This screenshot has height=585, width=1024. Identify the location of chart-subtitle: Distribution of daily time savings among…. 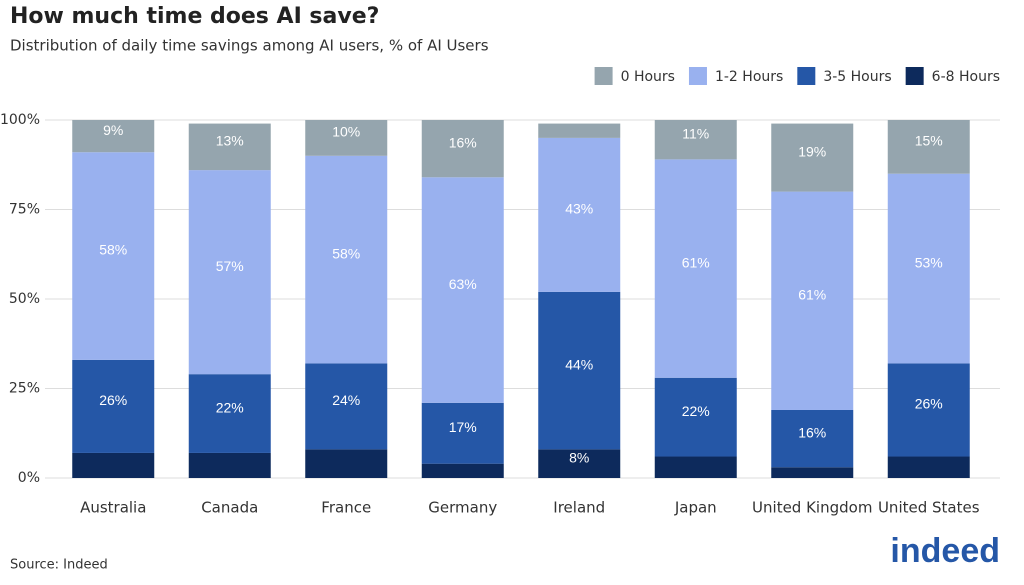
(249, 46).